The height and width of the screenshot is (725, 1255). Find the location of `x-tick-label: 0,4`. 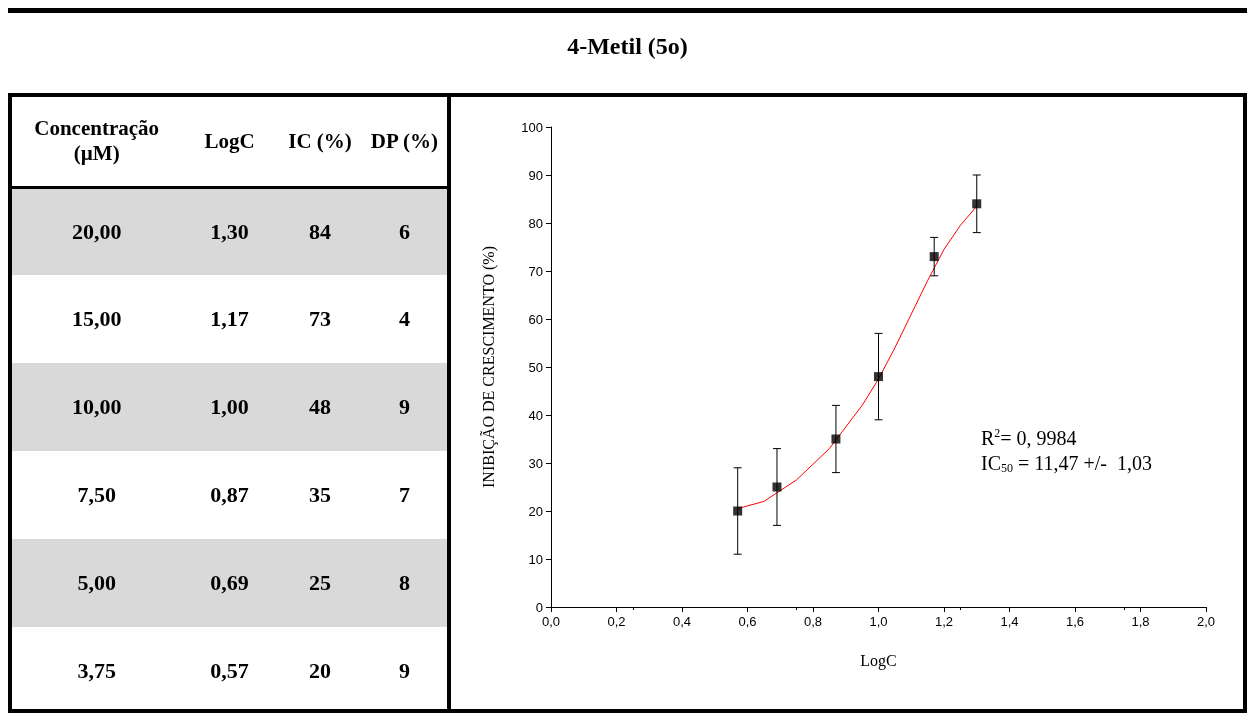

x-tick-label: 0,4 is located at coordinates (681, 621).